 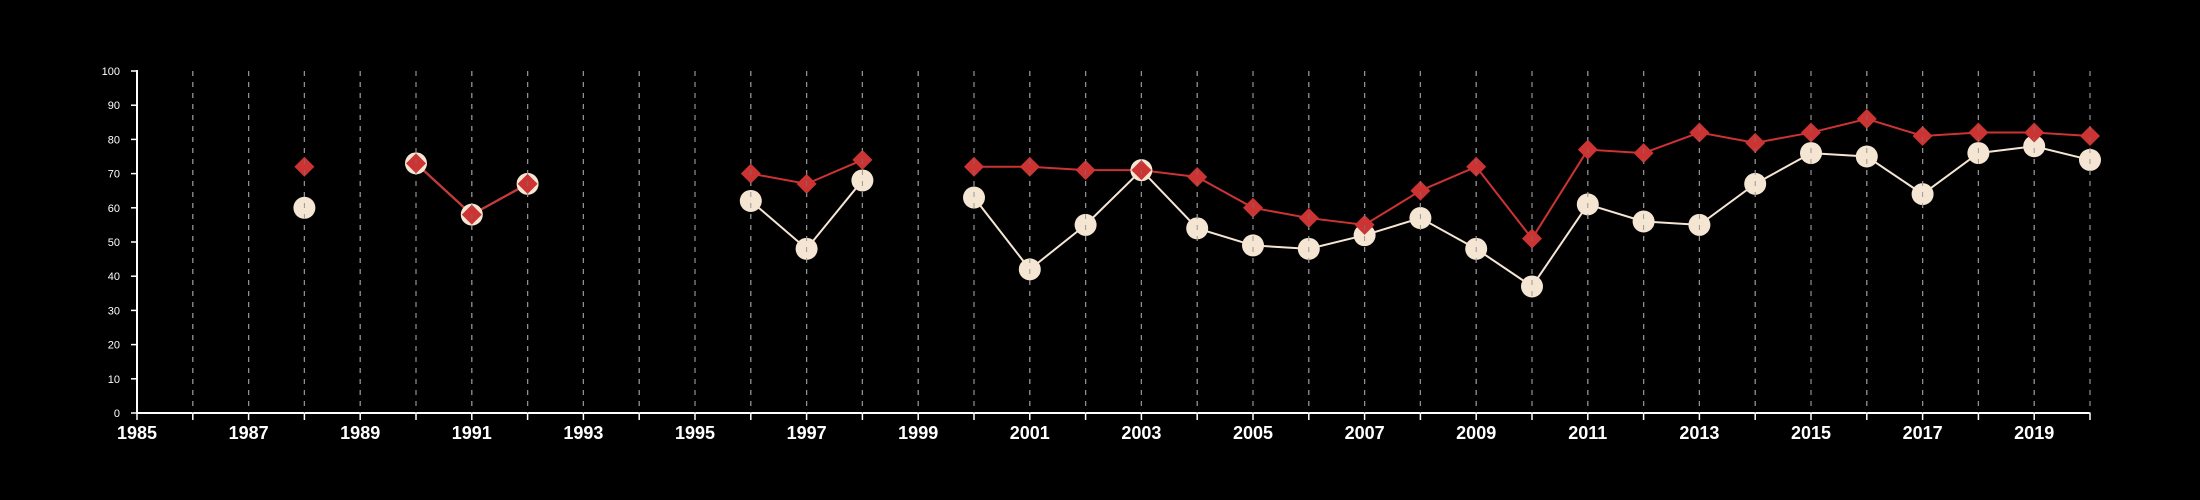 I want to click on x-tick-label: 1987, so click(x=249, y=433).